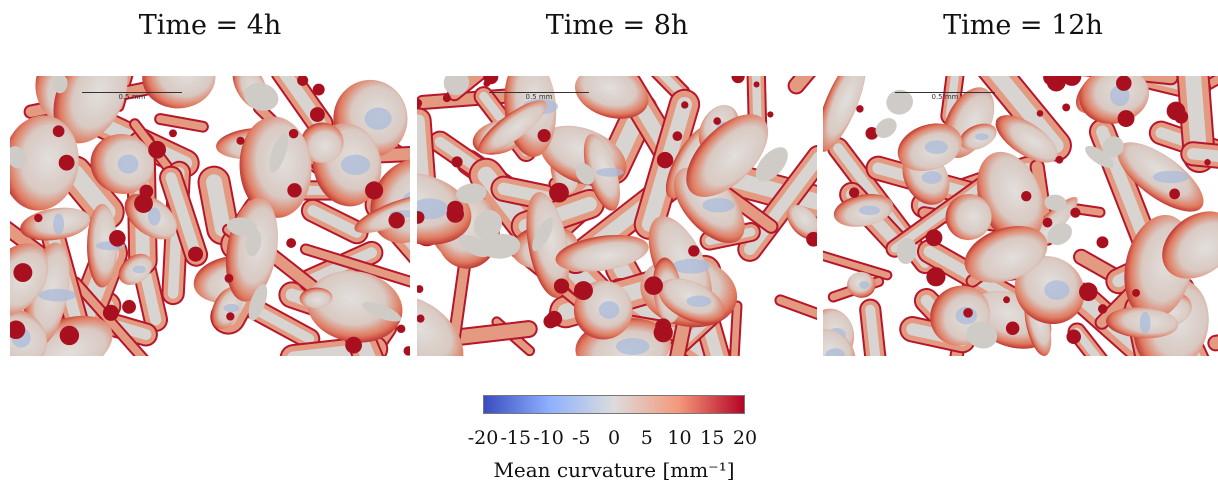 This screenshot has width=1218, height=485. Describe the element at coordinates (679, 438) in the screenshot. I see `colorbar-tick-label: 10` at that location.